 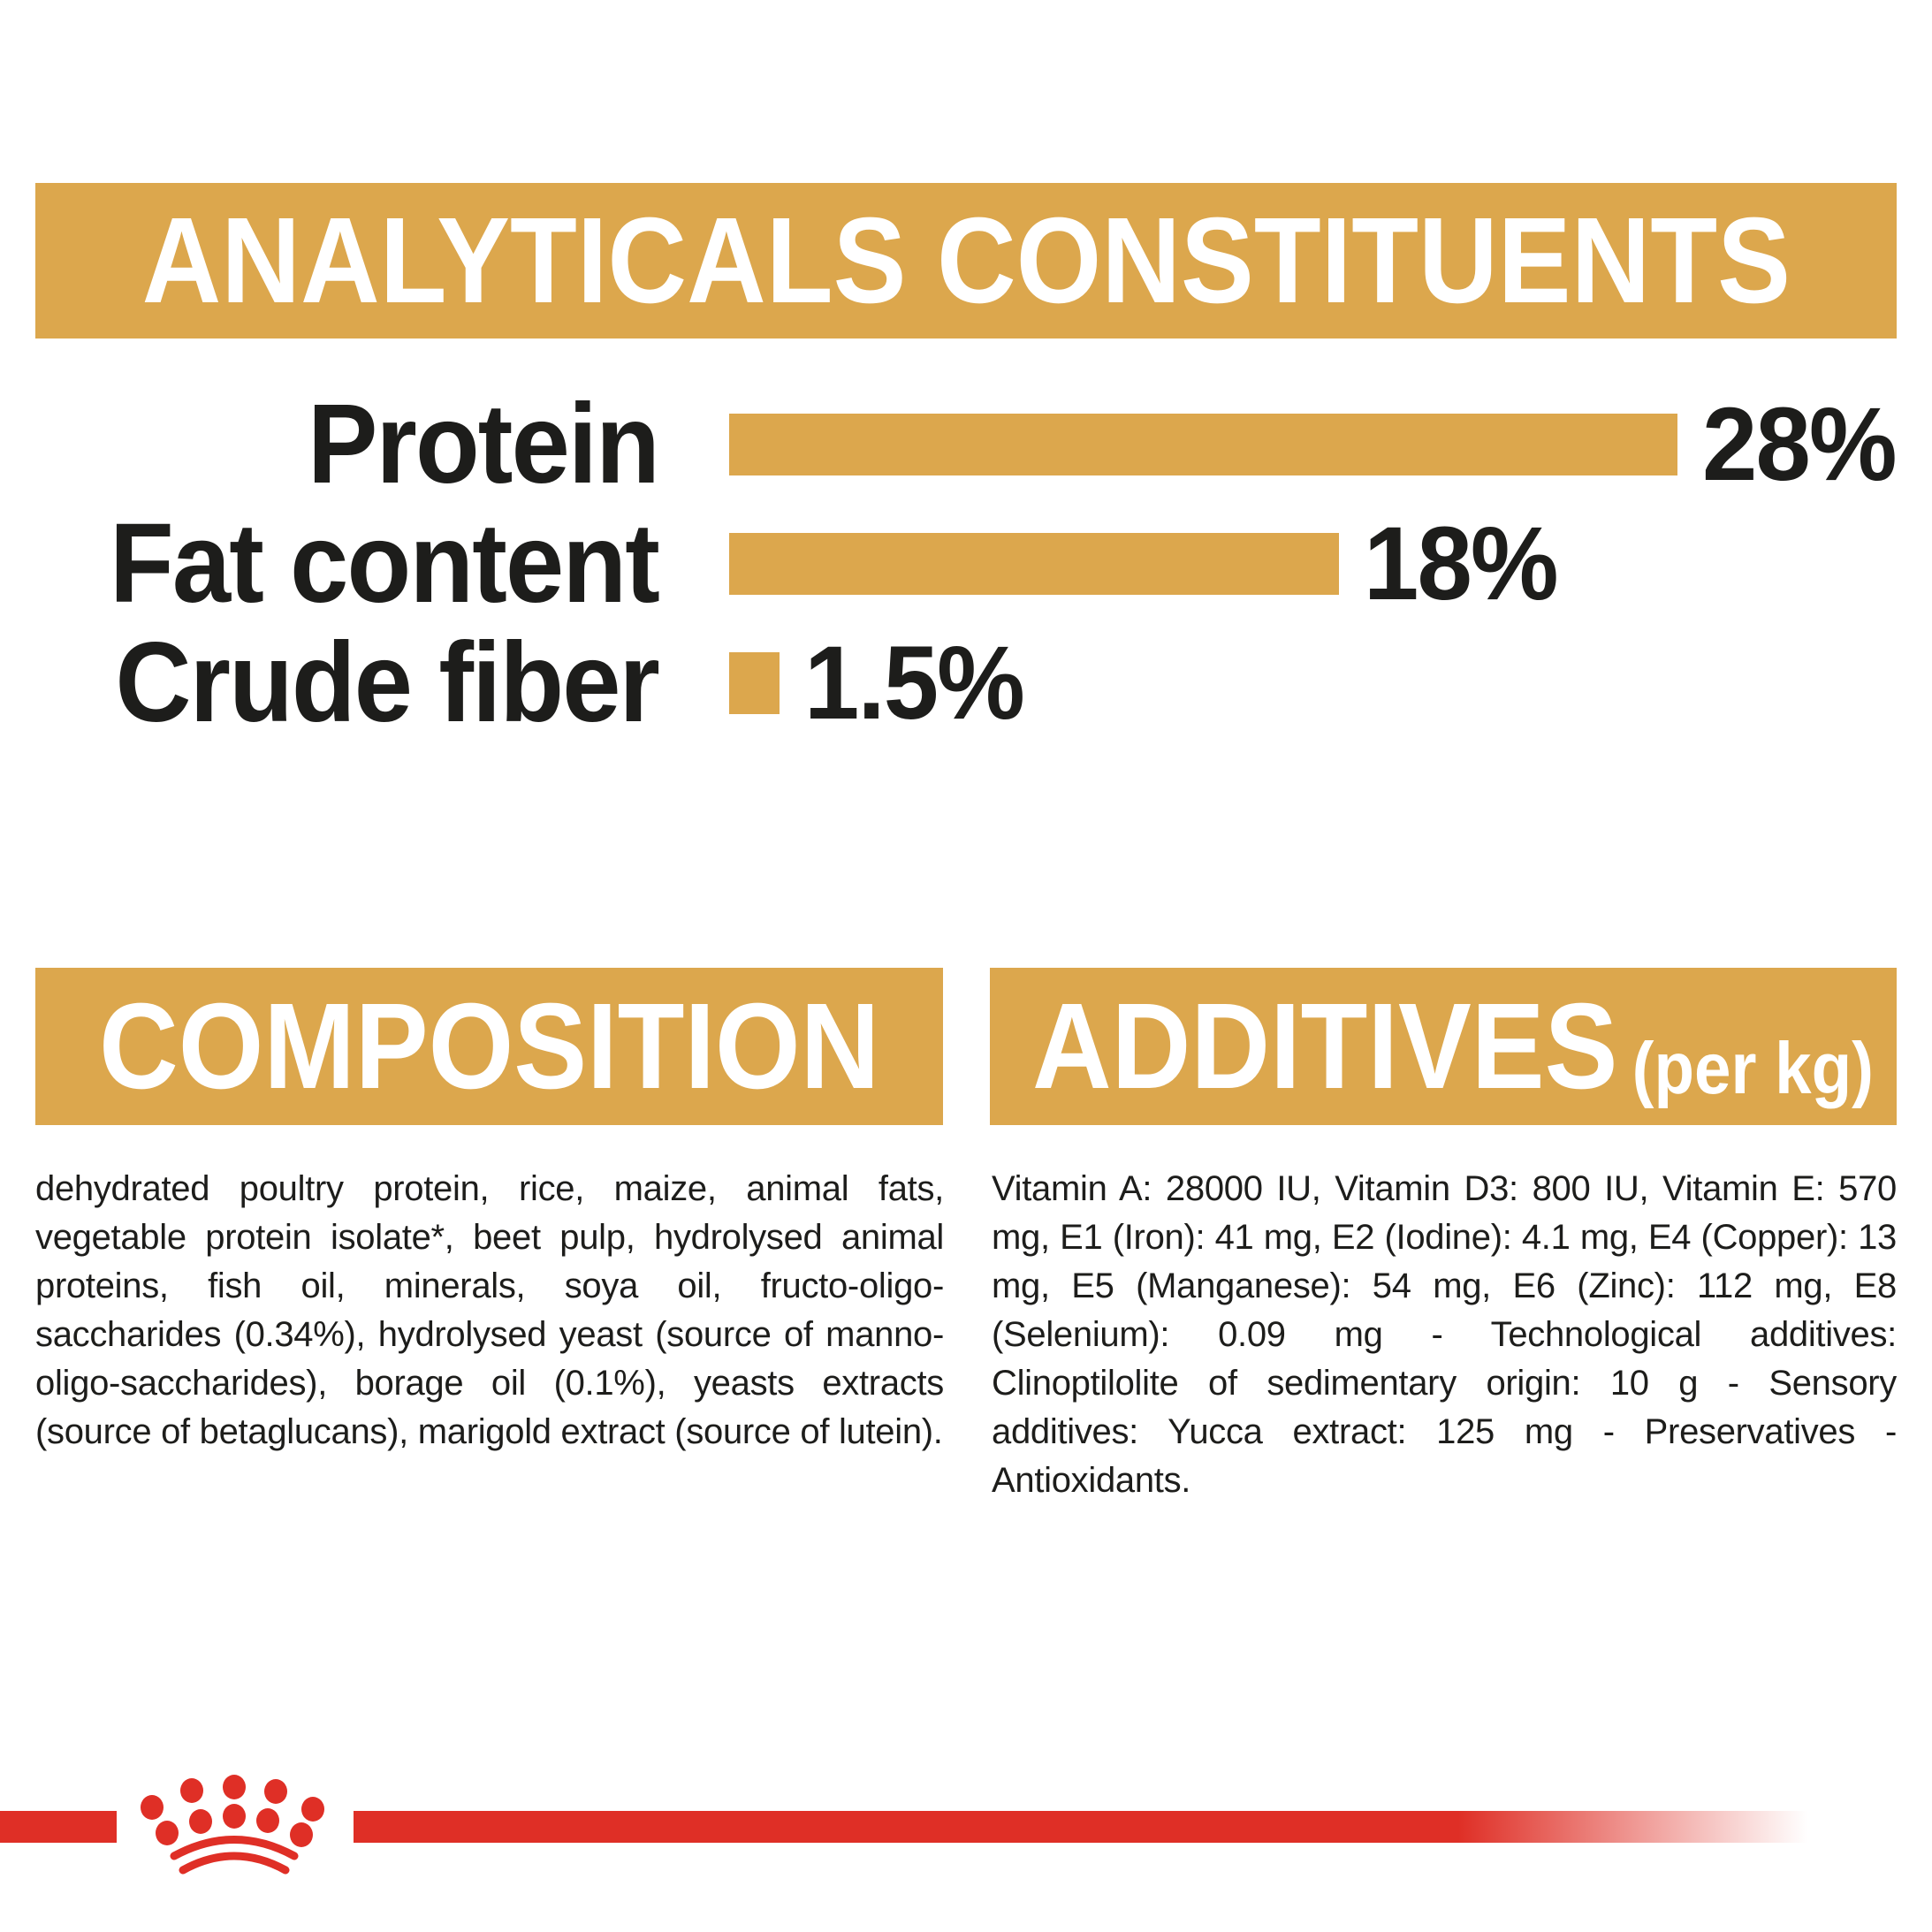 I want to click on chart-row-fiber: Crude fiber 1.5%, so click(x=966, y=683).